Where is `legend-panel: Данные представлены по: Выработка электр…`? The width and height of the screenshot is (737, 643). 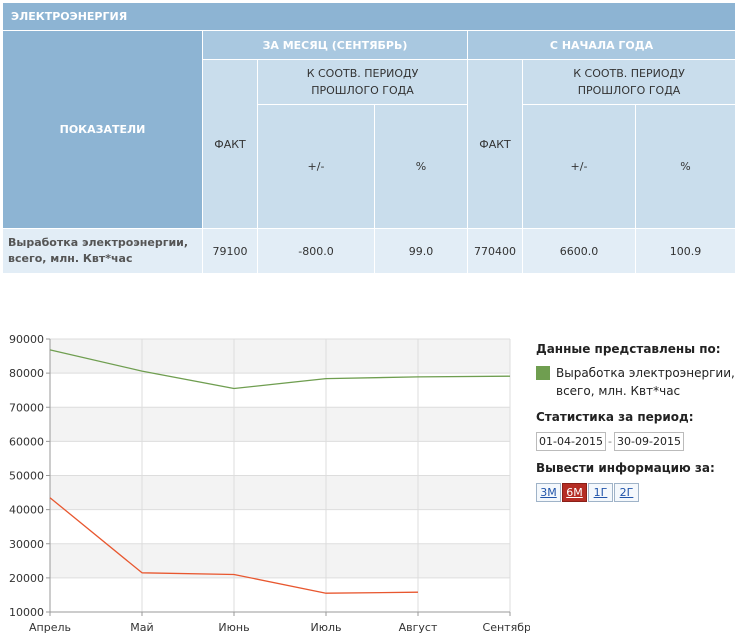
legend-panel: Данные представлены по: Выработка электр… is located at coordinates (636, 420).